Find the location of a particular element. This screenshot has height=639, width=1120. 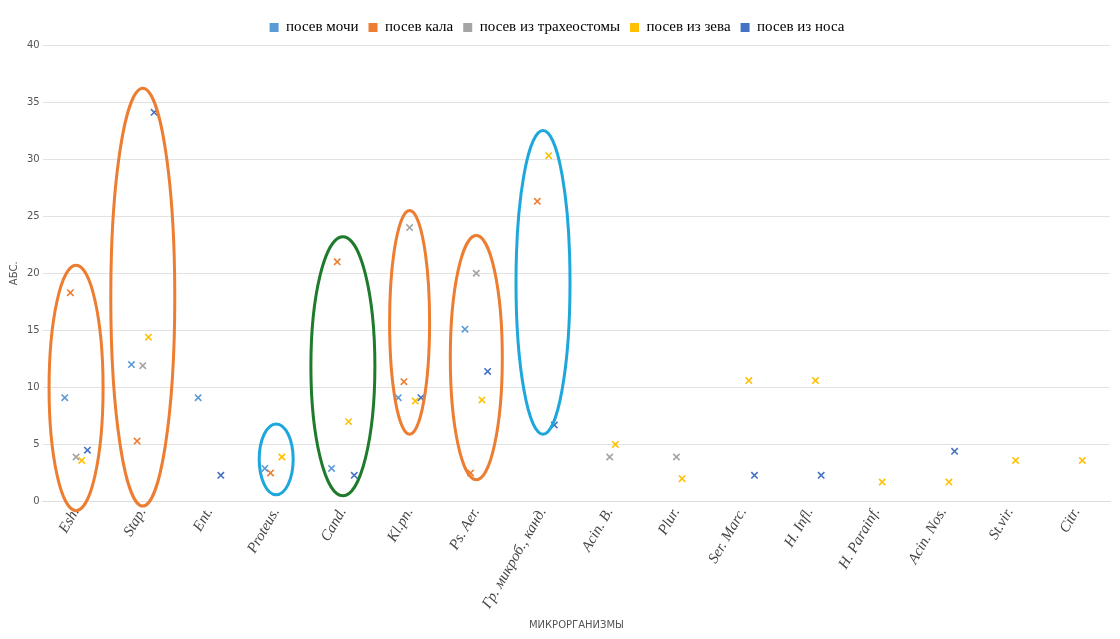

legend-label: посев из зева is located at coordinates (688, 26).